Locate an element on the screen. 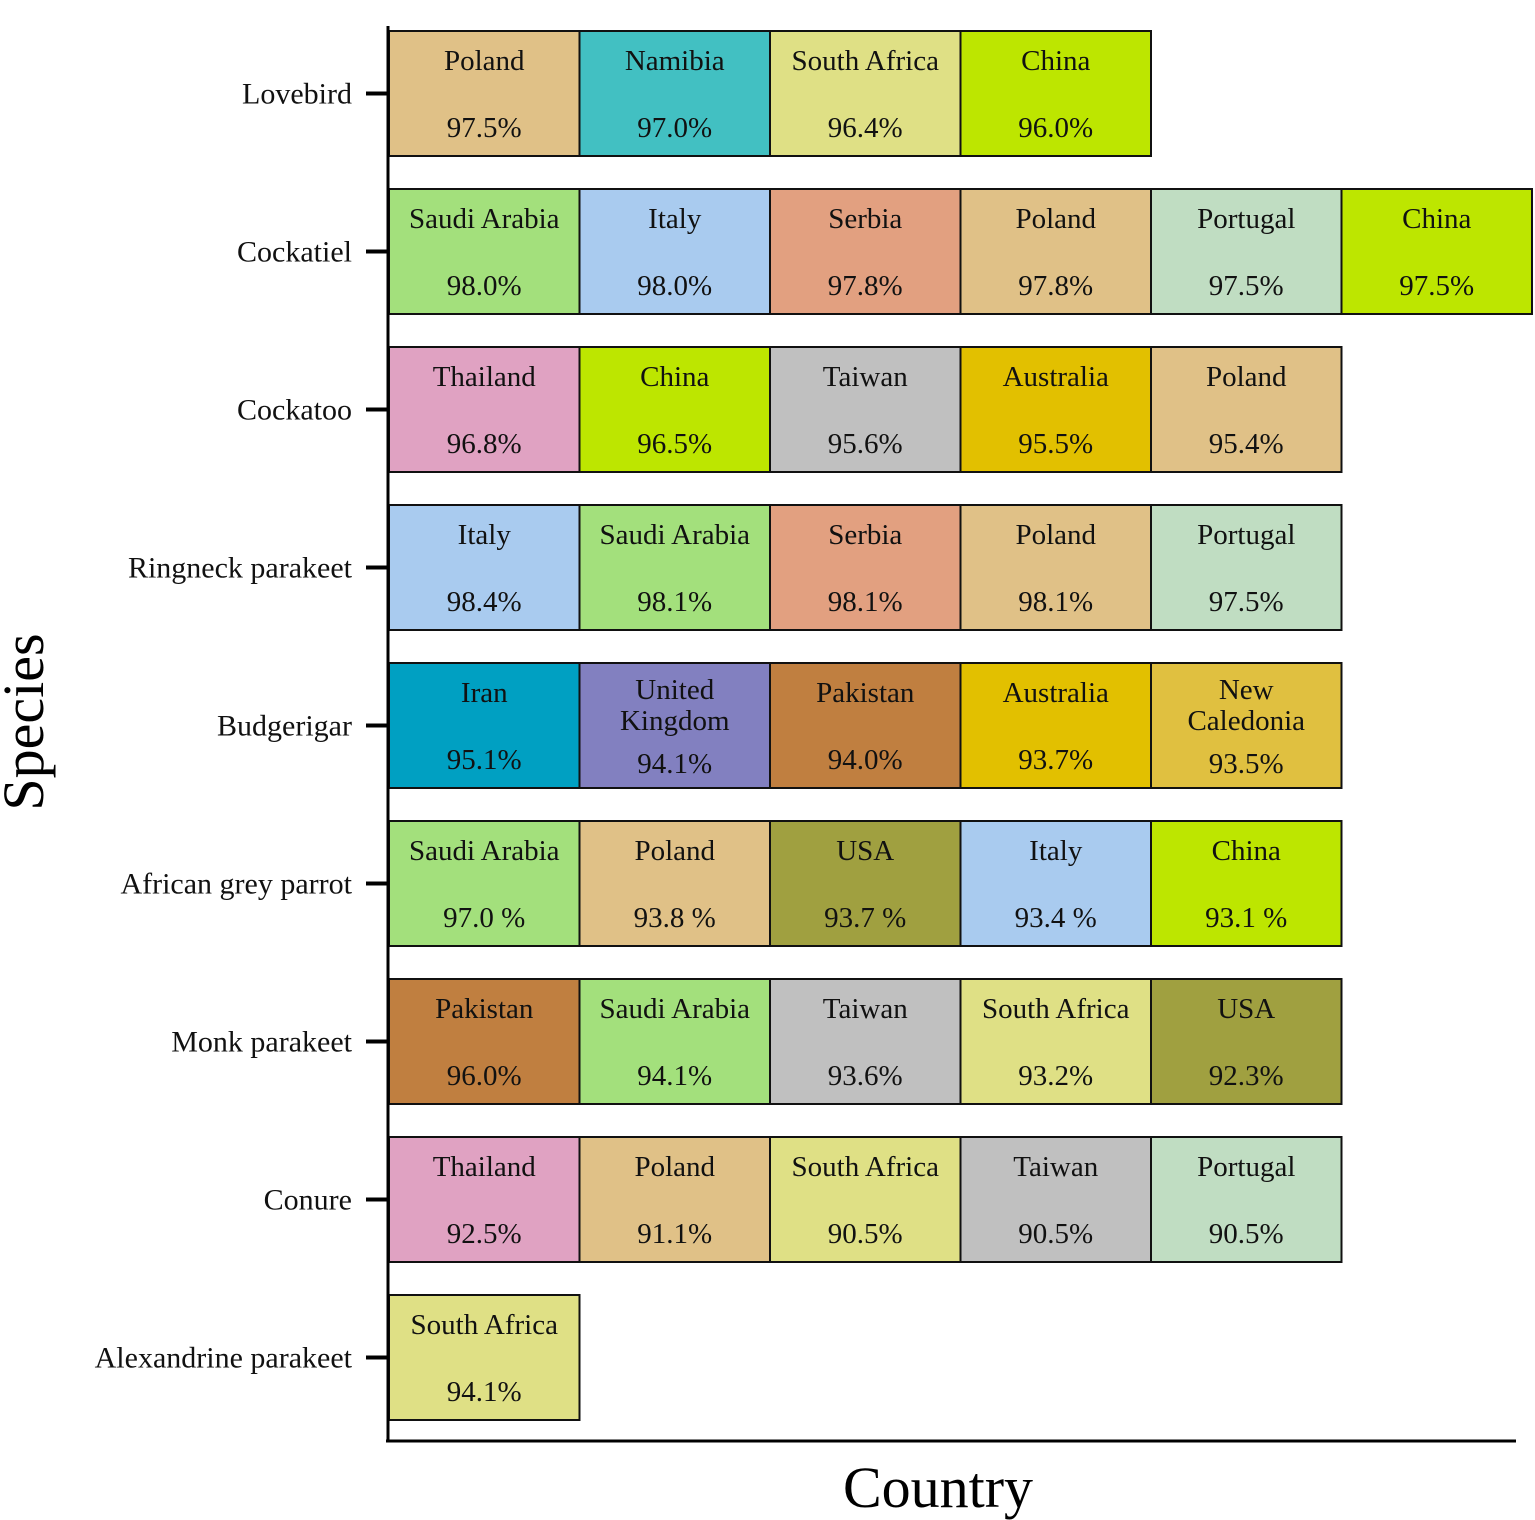 This screenshot has width=1535, height=1520. cell-alexandrine-parakeet-south-africa: South Africa 94.1% is located at coordinates (484, 1357).